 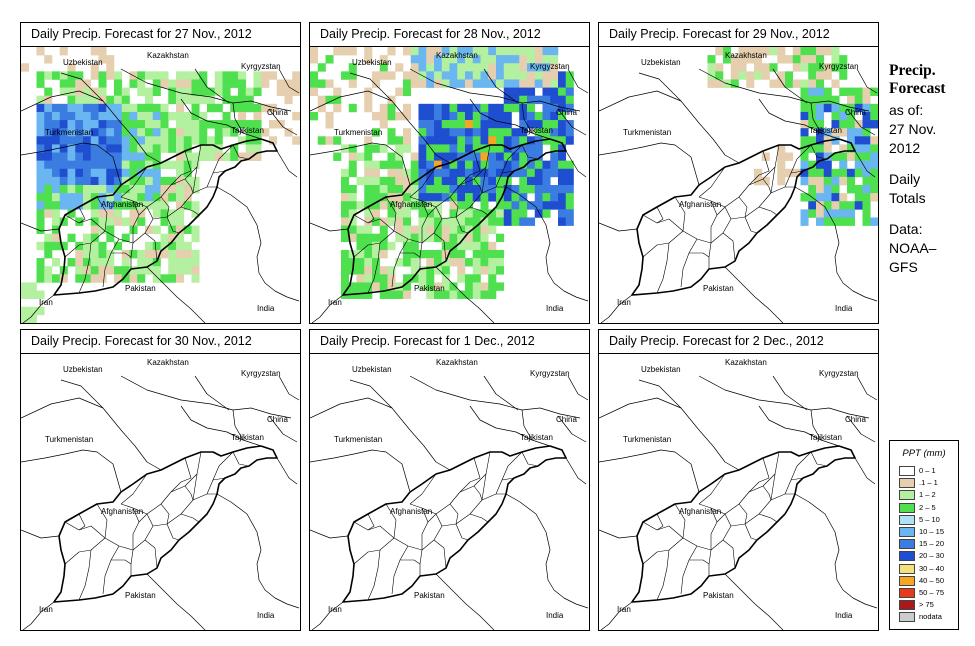 What do you see at coordinates (907, 519) in the screenshot?
I see `legend-swatch` at bounding box center [907, 519].